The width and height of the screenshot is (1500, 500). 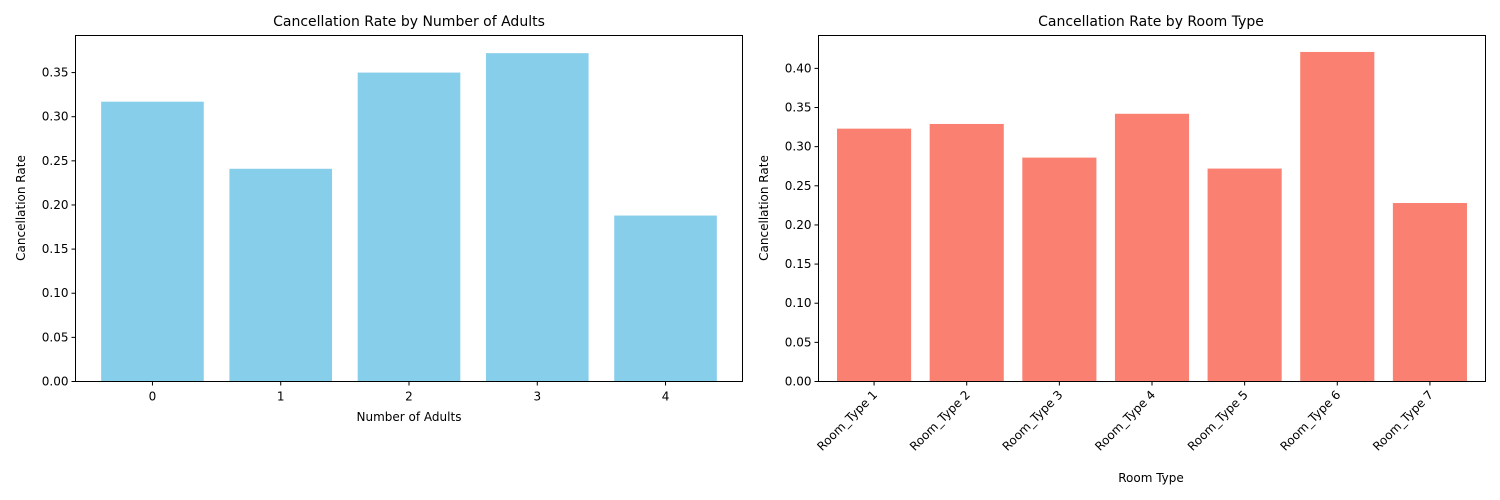 What do you see at coordinates (1218, 421) in the screenshot?
I see `x-tick-label: Room_Type 5` at bounding box center [1218, 421].